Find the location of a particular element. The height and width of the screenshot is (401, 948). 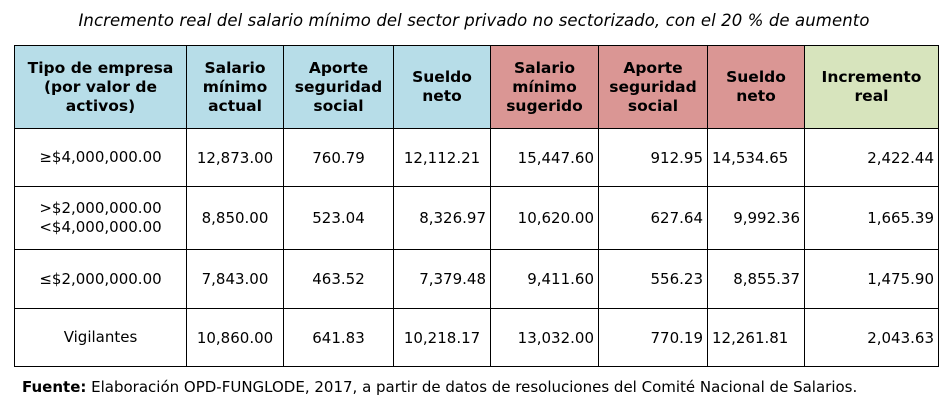

cell-sueldo-actual: 7,379.48 is located at coordinates (442, 279).